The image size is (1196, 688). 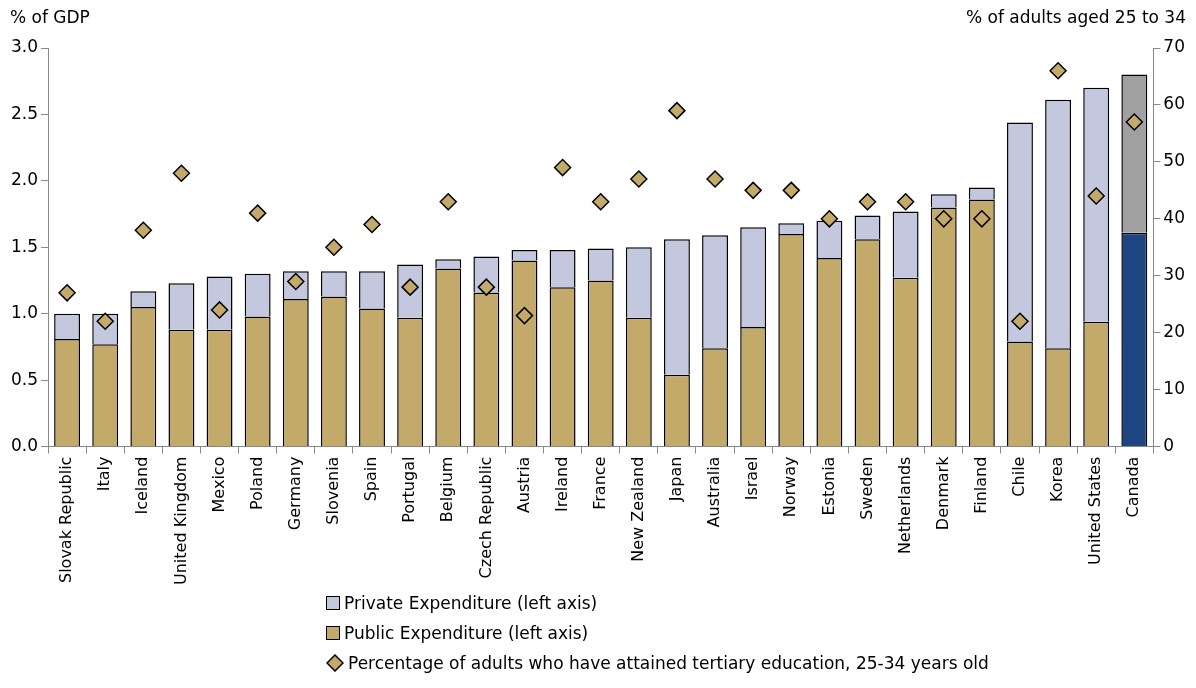 I want to click on y-tick-label: 1.0, so click(x=24, y=312).